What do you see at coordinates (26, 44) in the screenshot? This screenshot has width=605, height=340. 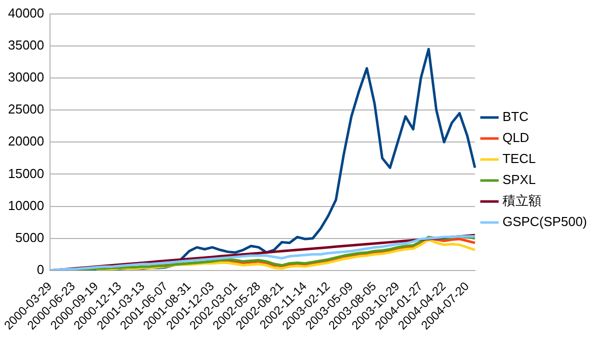 I see `y-tick-label: 35000` at bounding box center [26, 44].